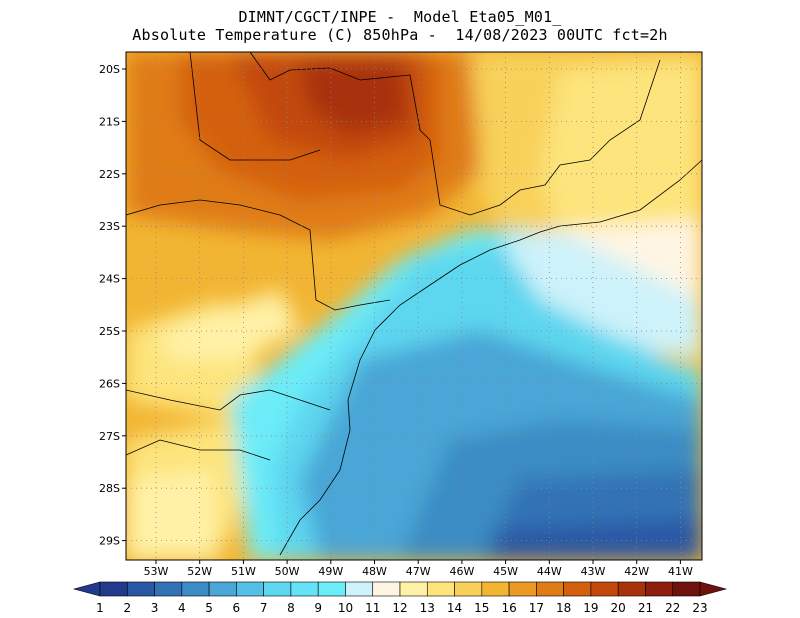 The image size is (800, 618). Describe the element at coordinates (109, 69) in the screenshot. I see `lat-label: 20S` at that location.